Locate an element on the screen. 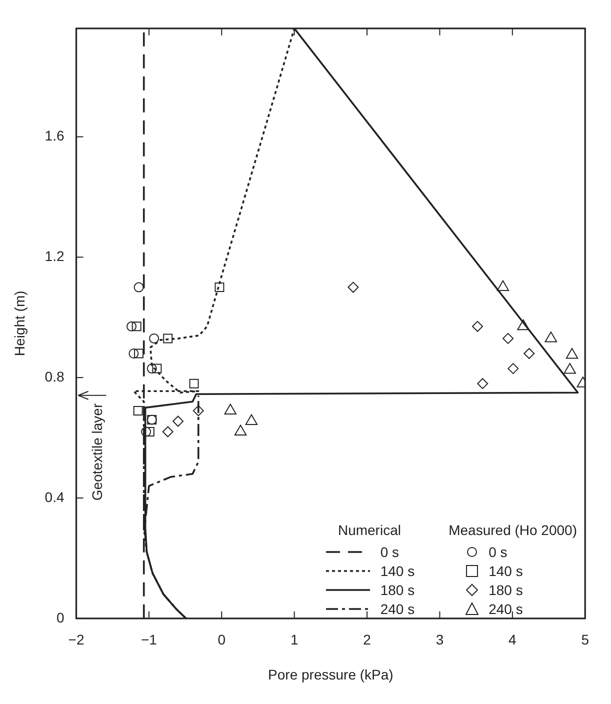  y-tick-label: 0.4 is located at coordinates (54, 496).